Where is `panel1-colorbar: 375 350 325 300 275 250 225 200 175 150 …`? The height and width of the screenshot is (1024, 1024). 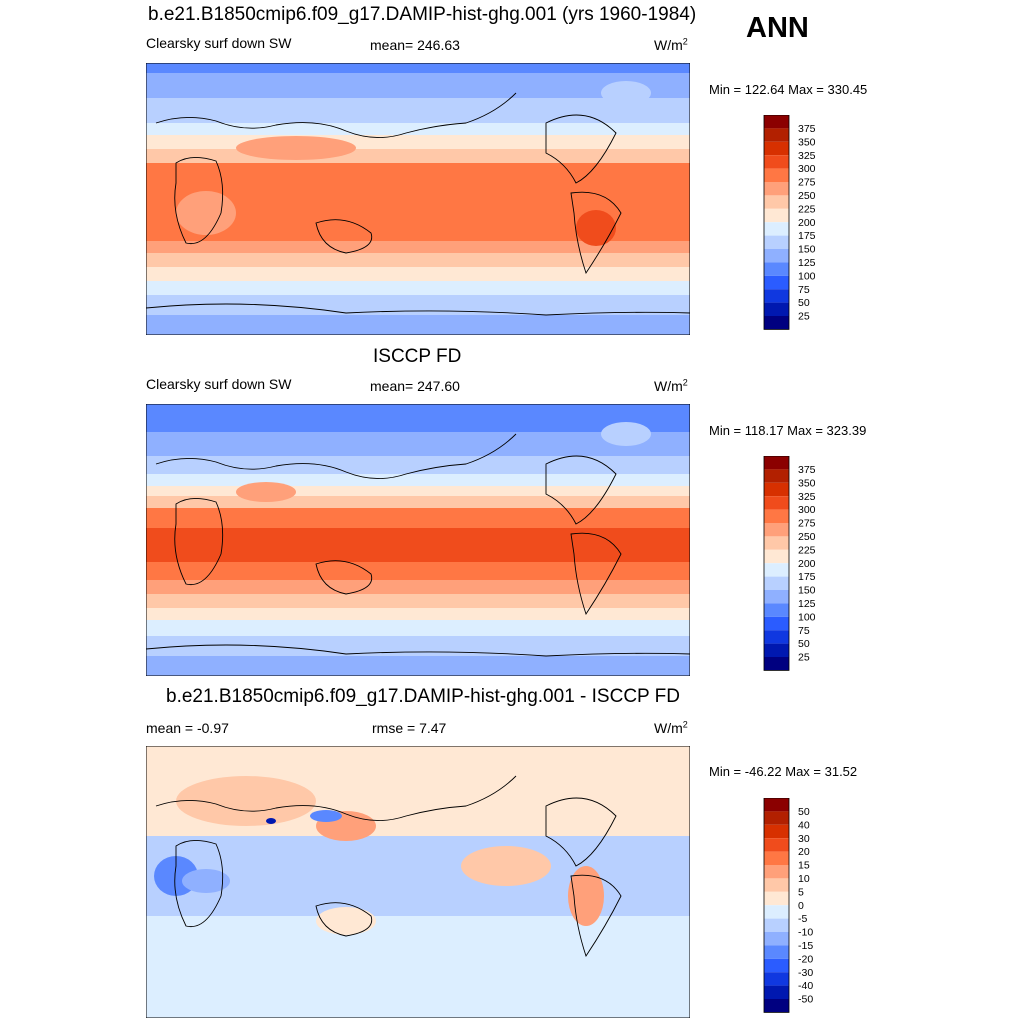
panel1-colorbar: 375 350 325 300 275 250 225 200 175 150 … is located at coordinates (789, 222).